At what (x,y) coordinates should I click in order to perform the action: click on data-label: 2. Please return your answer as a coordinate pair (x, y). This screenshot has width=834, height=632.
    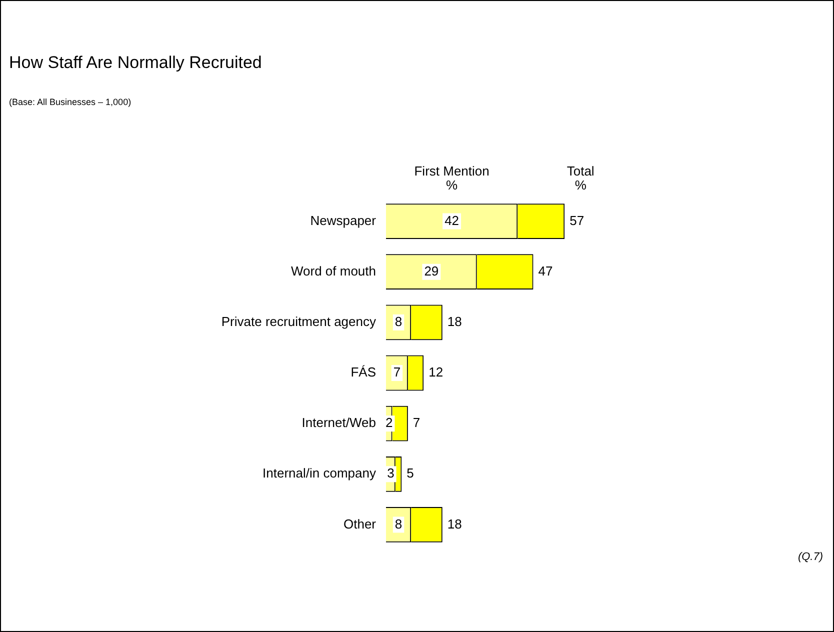
    Looking at the image, I should click on (389, 422).